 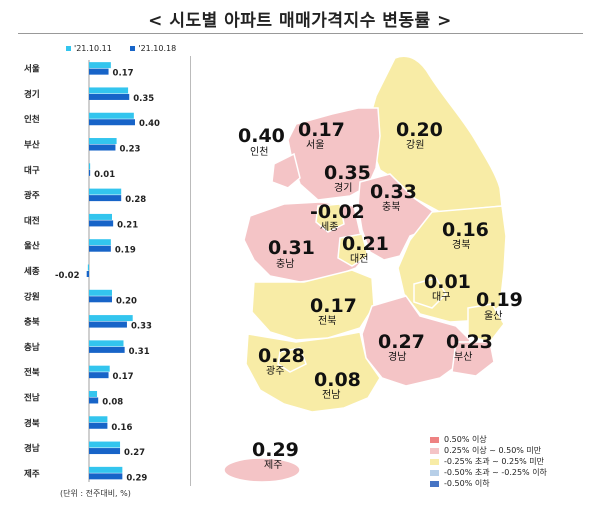 I want to click on bar-data-label: 0.01, so click(x=104, y=175).